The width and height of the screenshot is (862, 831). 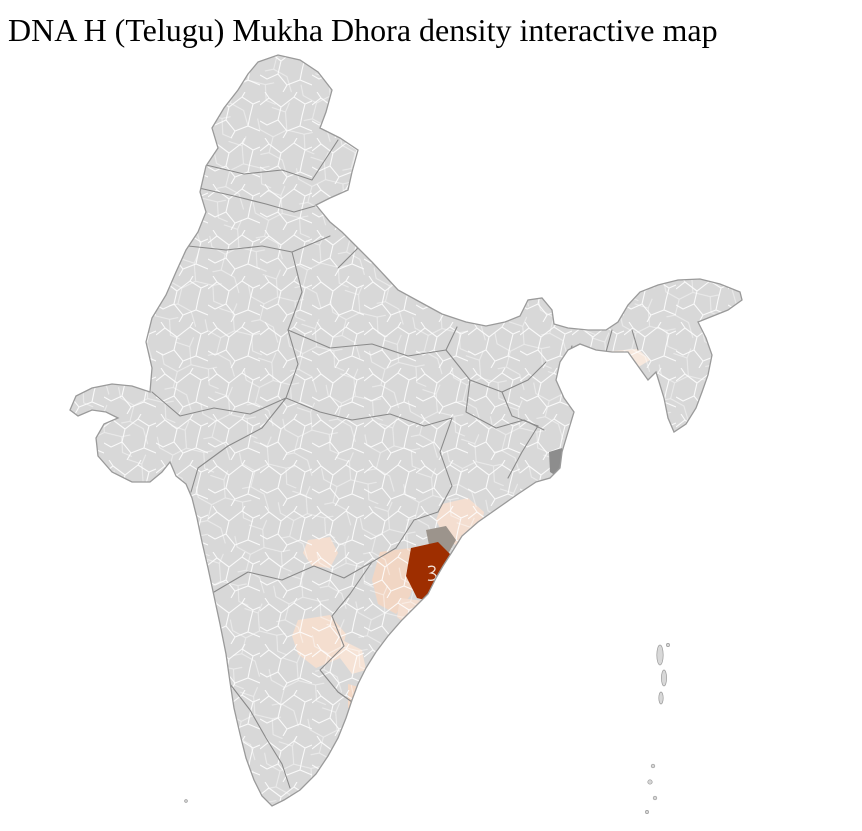 What do you see at coordinates (432, 573) in the screenshot?
I see `enclave-mark` at bounding box center [432, 573].